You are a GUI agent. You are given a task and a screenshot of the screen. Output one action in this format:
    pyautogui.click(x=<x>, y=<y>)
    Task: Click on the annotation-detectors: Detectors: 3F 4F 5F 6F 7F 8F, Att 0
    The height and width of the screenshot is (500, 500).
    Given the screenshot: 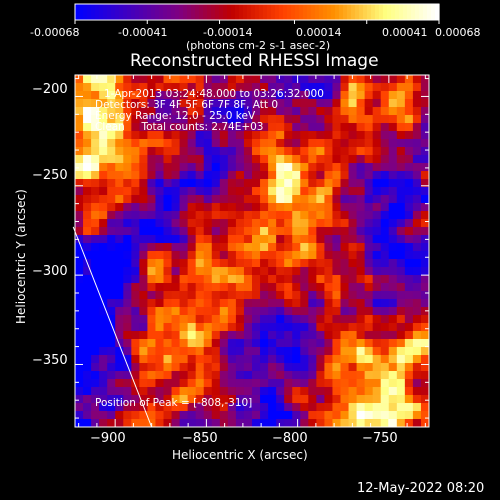 What is the action you would take?
    pyautogui.click(x=187, y=105)
    